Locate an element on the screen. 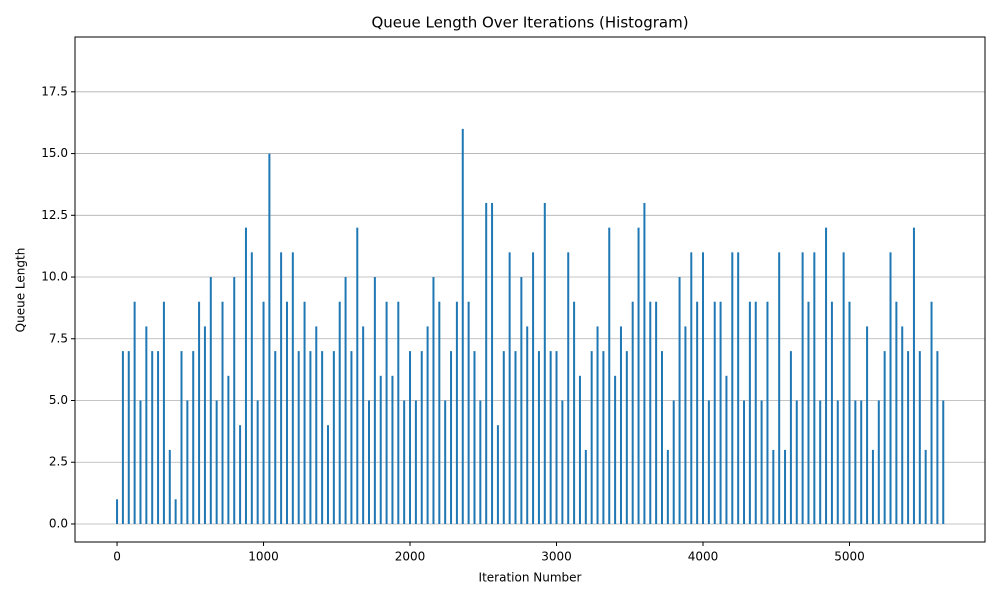  y-tick-label: 10.0 is located at coordinates (54, 277).